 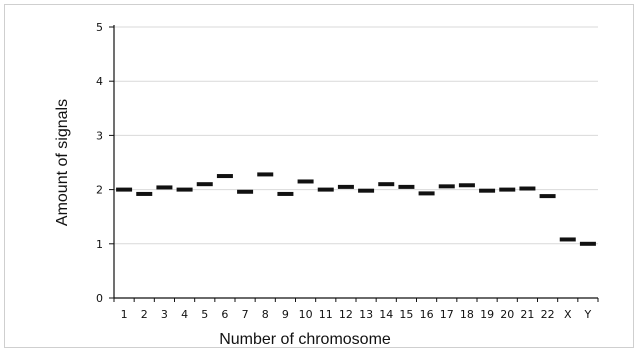 I want to click on x-tick-label-18: 18, so click(x=467, y=314).